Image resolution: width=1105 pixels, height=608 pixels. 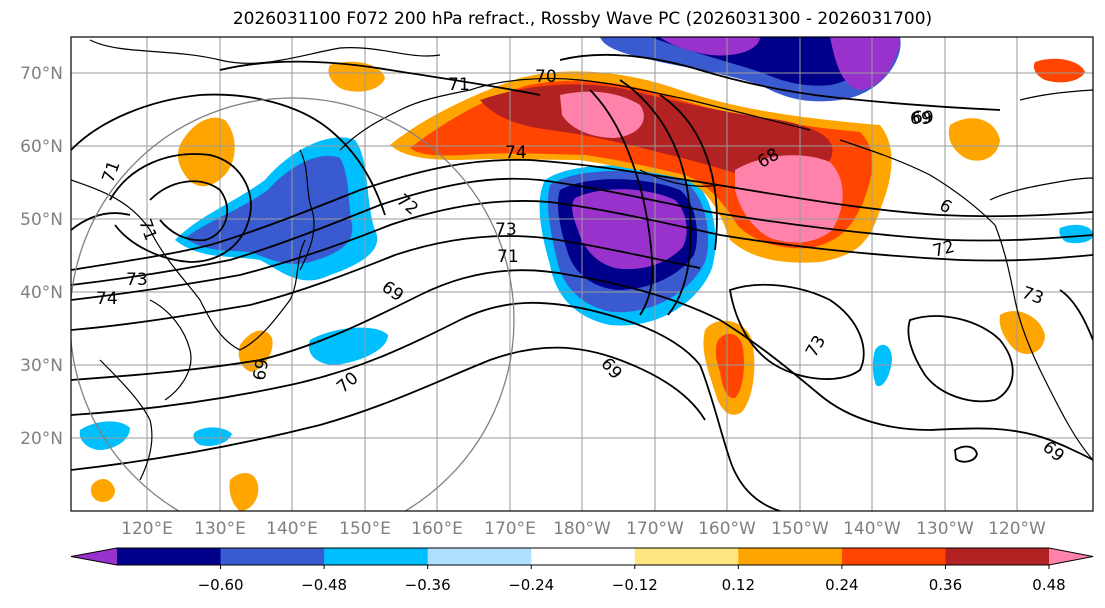 What do you see at coordinates (244, 492) in the screenshot?
I see `positive-anomaly-bottom` at bounding box center [244, 492].